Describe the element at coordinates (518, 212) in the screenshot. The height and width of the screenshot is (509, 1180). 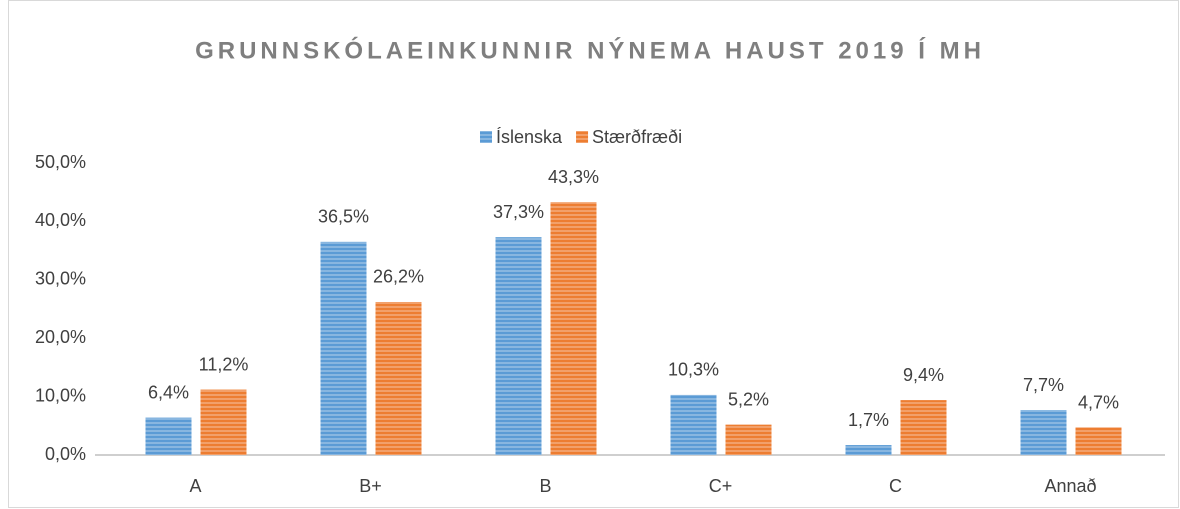
I see `value-label: 37,3%` at that location.